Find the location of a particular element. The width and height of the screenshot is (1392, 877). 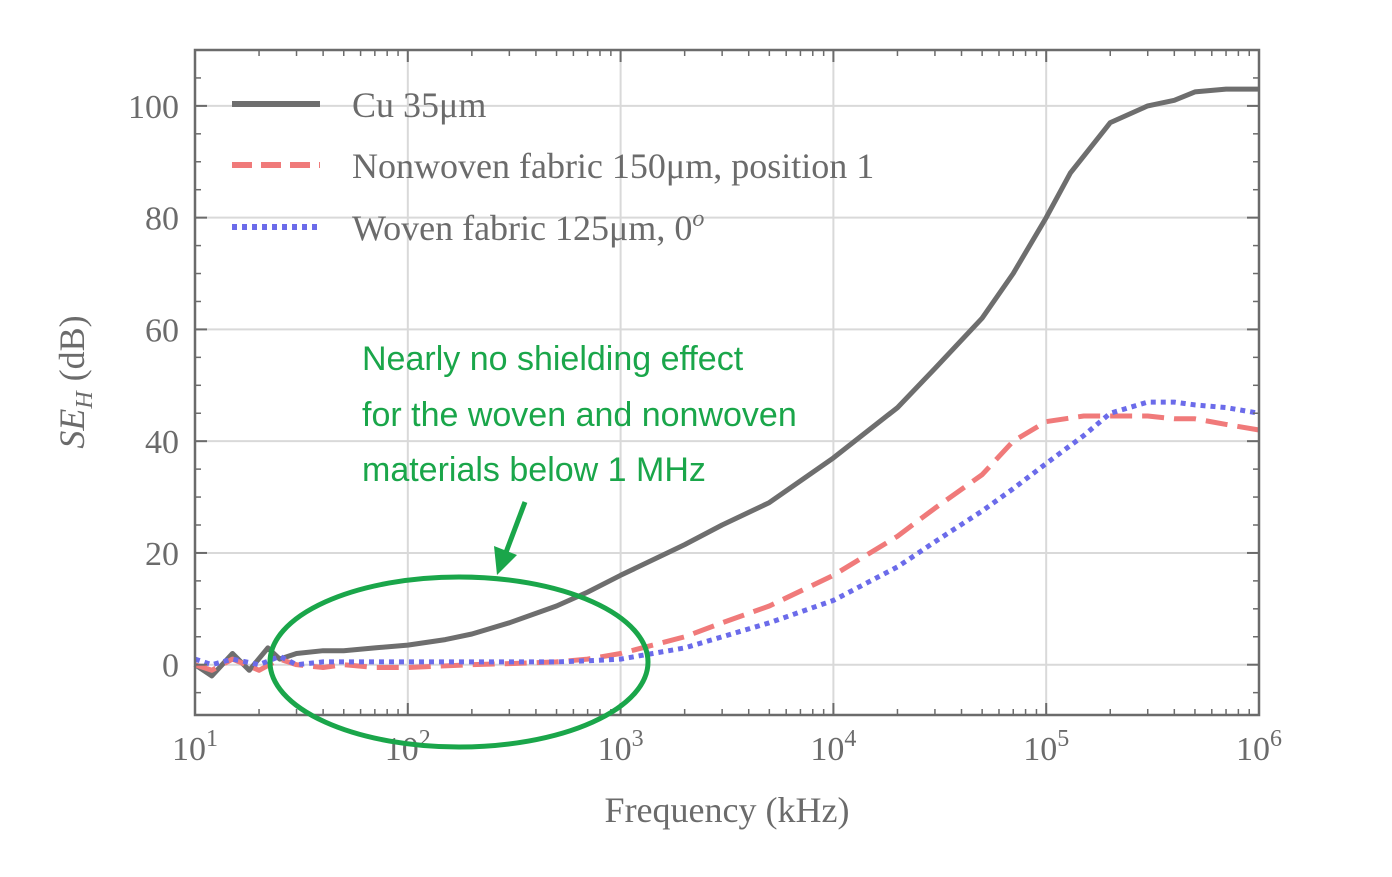

annotation-line-3: materials below 1 MHz is located at coordinates (534, 470).